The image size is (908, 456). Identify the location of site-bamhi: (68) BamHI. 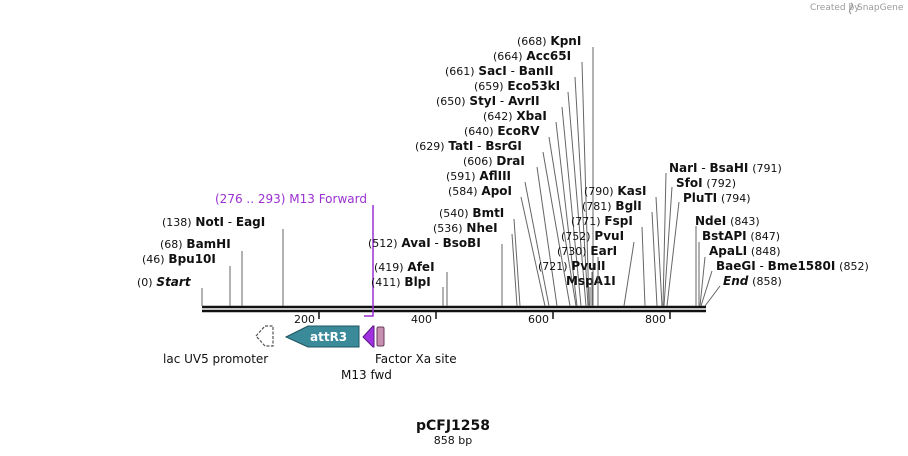
(201, 271).